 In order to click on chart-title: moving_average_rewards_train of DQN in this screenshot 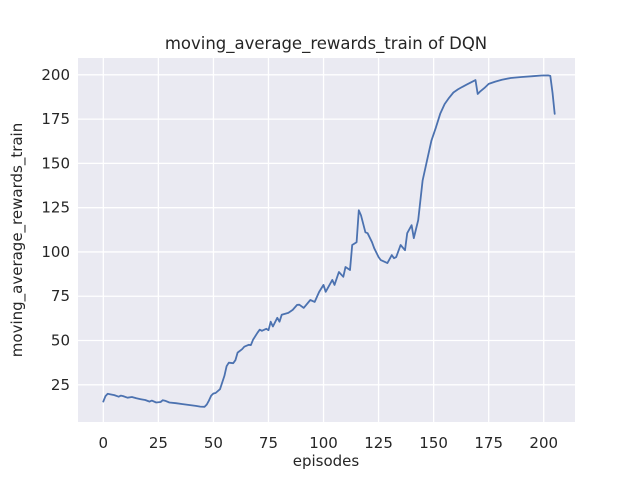, I will do `click(326, 44)`.